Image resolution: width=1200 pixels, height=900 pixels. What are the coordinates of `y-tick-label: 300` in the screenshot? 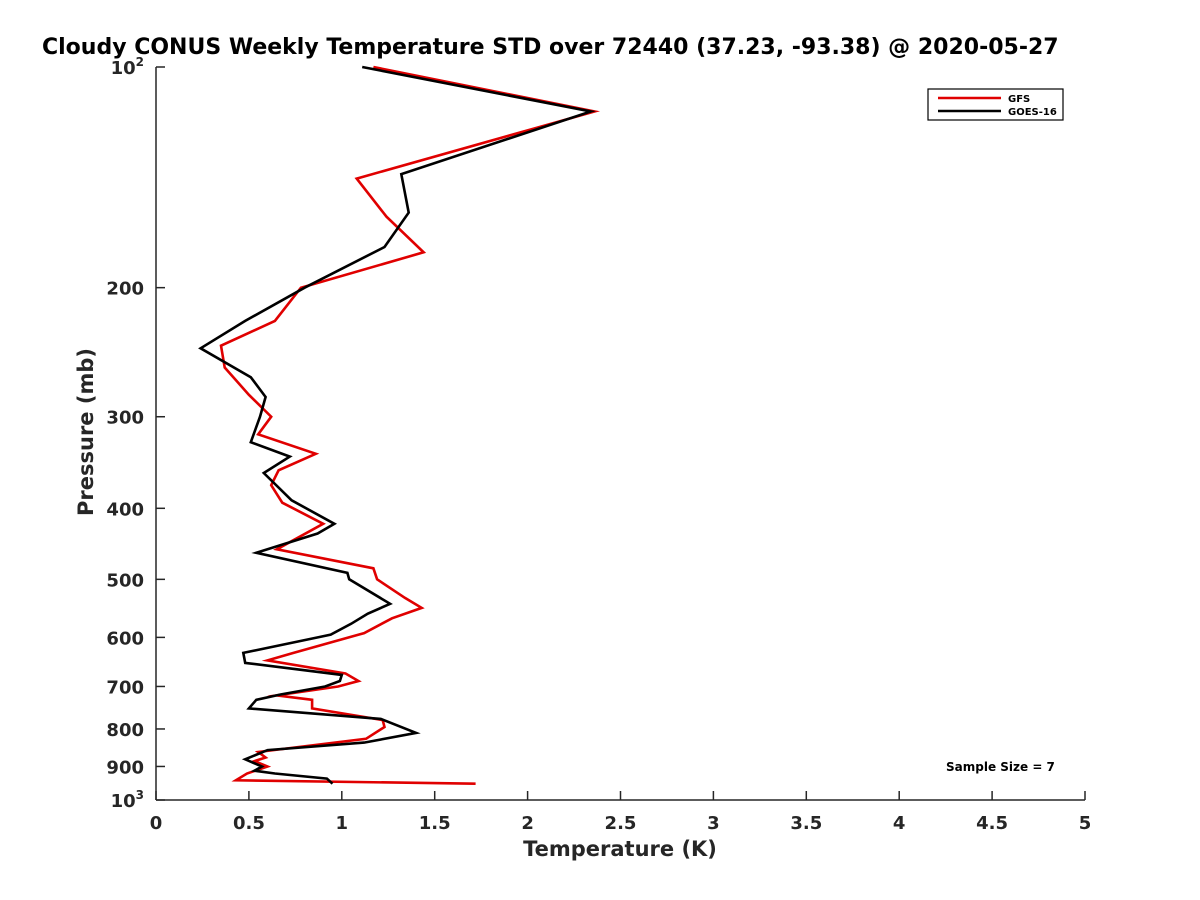 It's located at (125, 418).